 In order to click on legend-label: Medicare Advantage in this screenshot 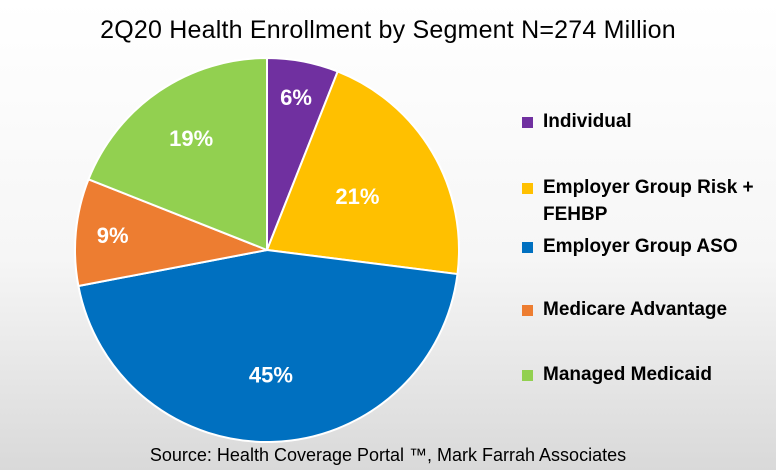, I will do `click(635, 309)`.